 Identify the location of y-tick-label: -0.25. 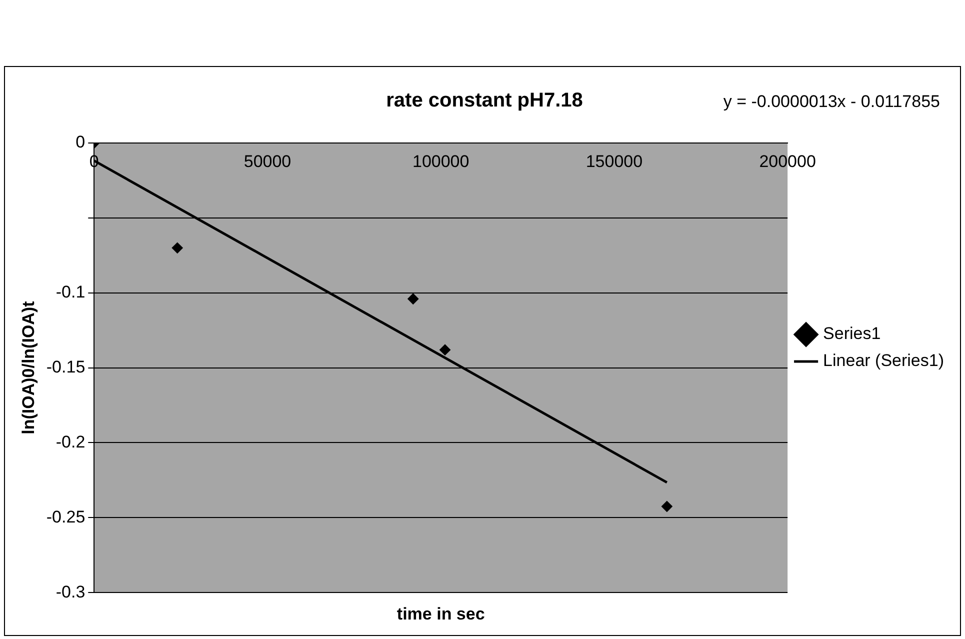
(66, 516).